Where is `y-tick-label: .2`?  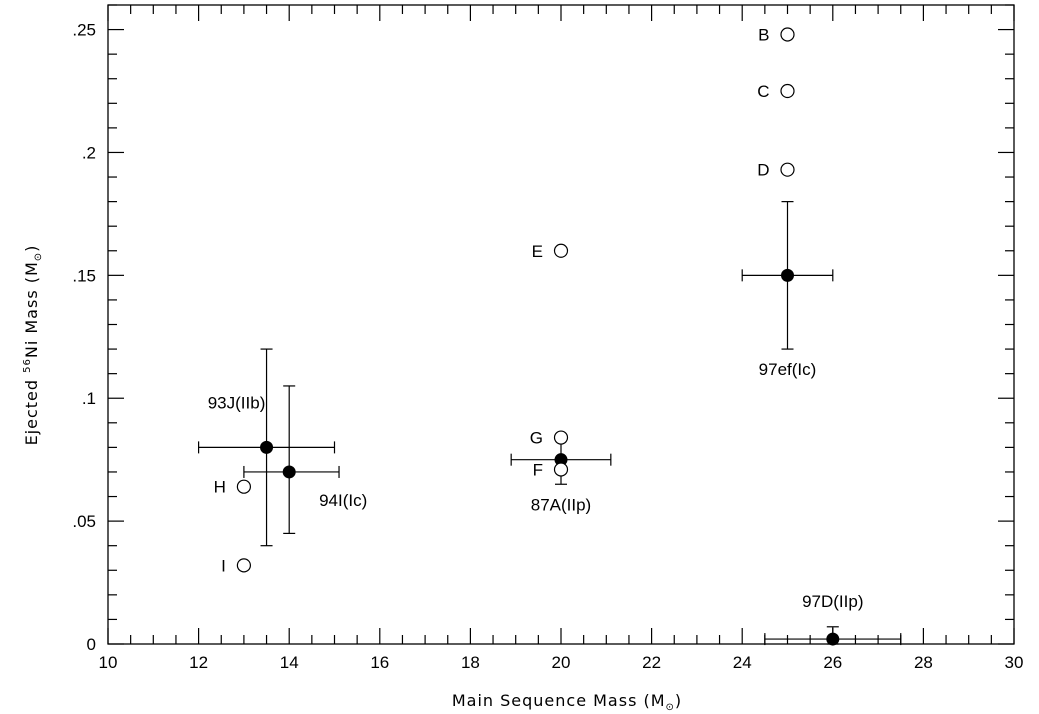 y-tick-label: .2 is located at coordinates (89, 152).